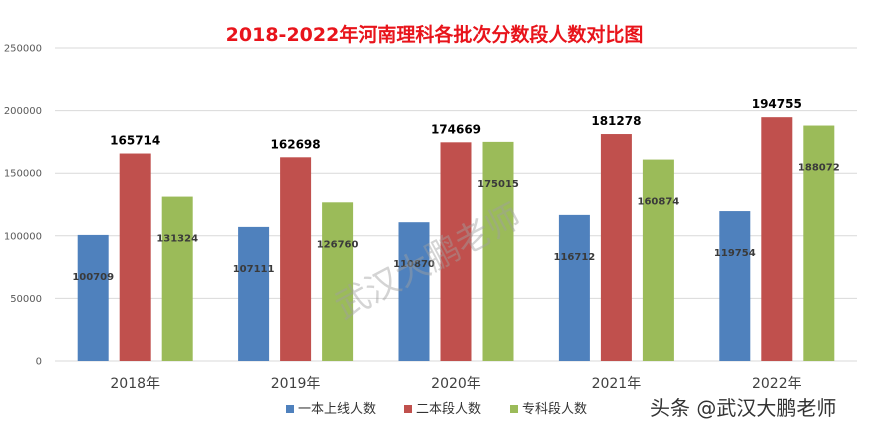  Describe the element at coordinates (93, 277) in the screenshot. I see `data-label: 100709` at that location.